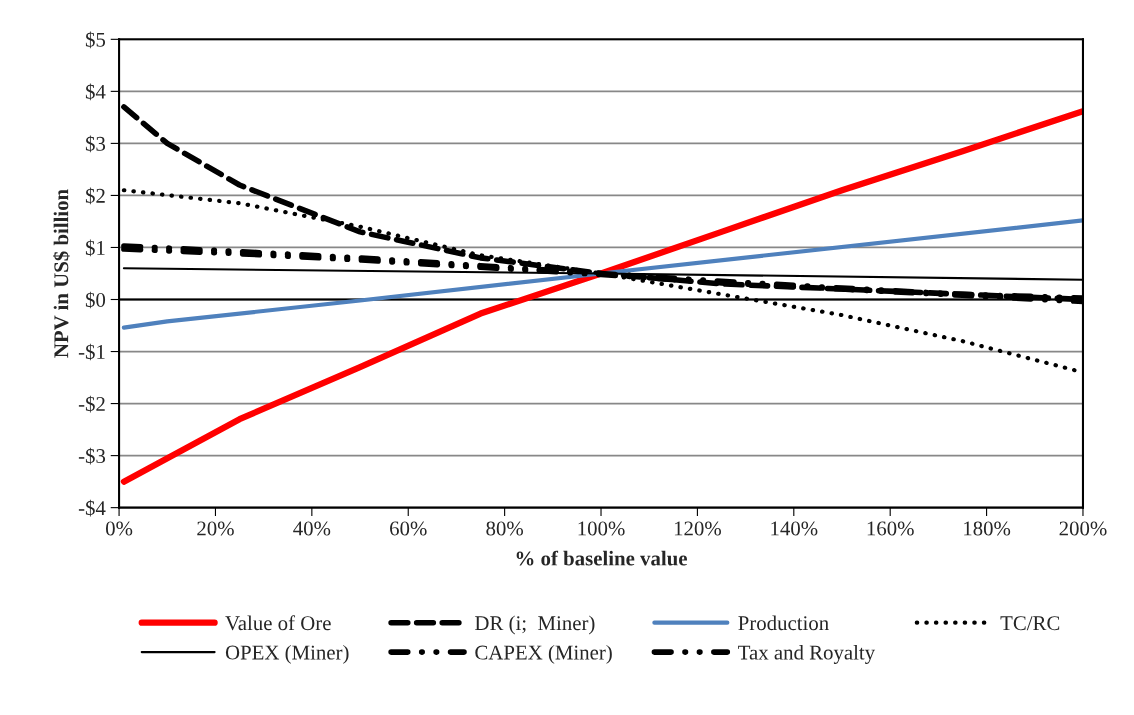 Image resolution: width=1134 pixels, height=715 pixels. Describe the element at coordinates (697, 528) in the screenshot. I see `x-tick-label: 120%` at that location.